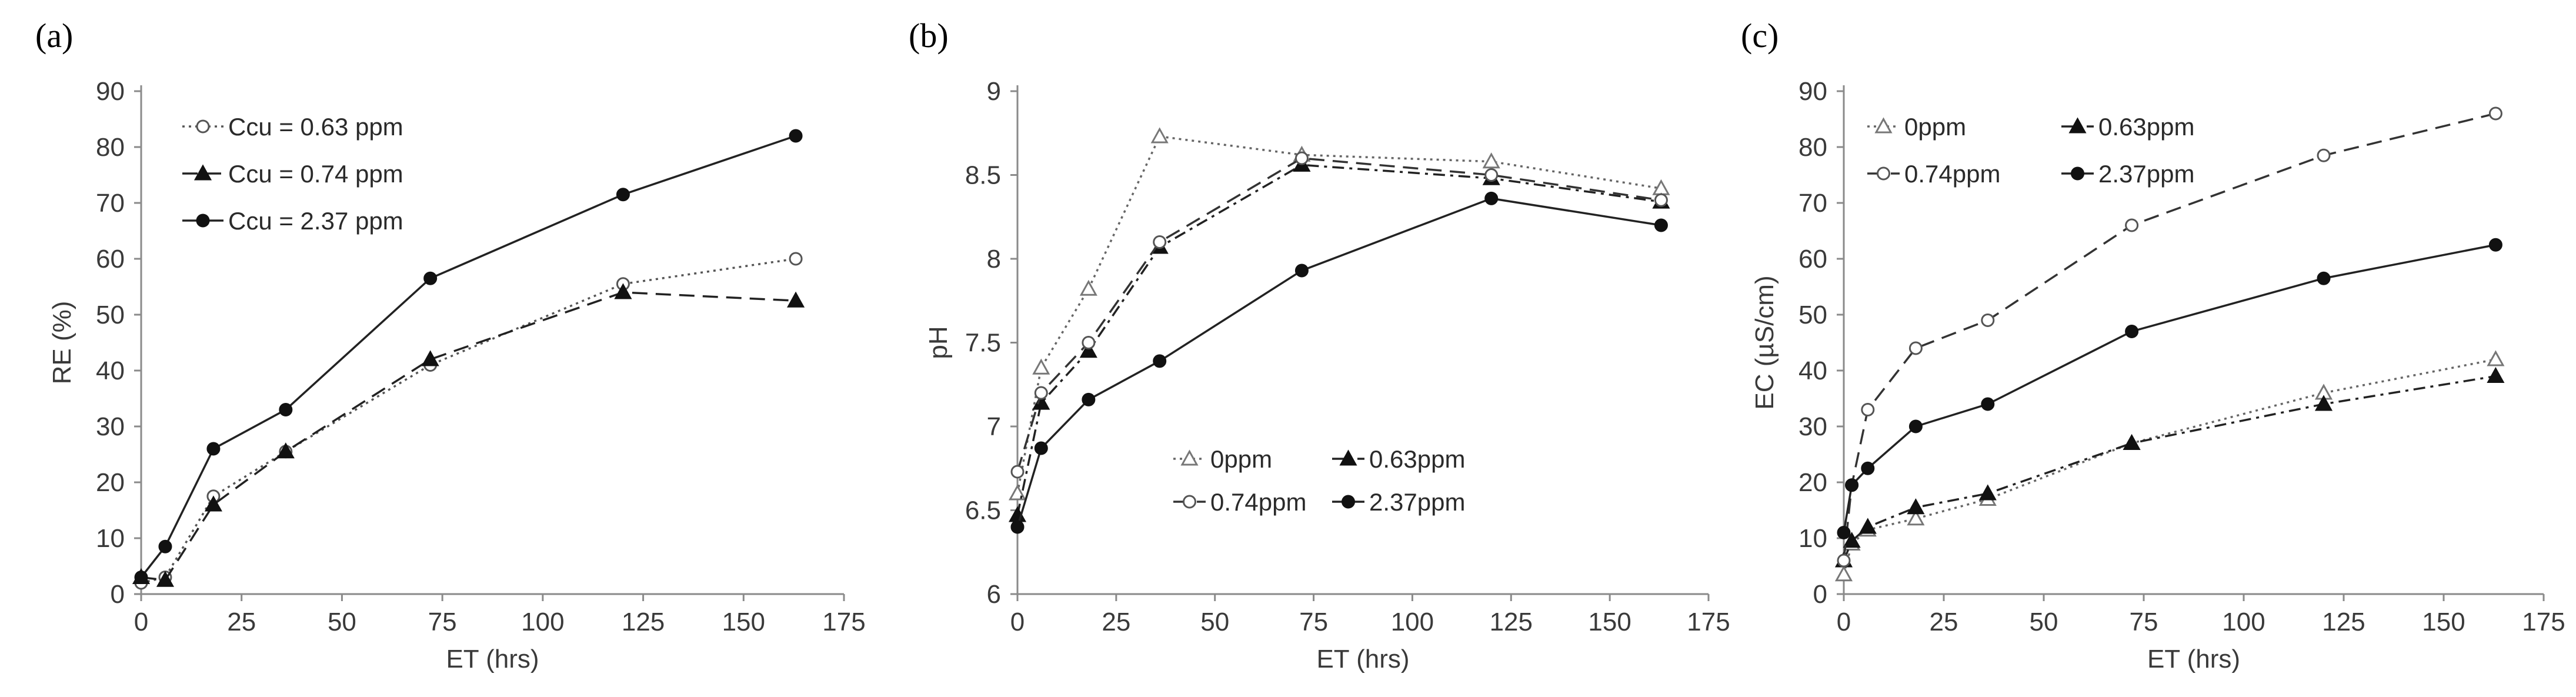  Describe the element at coordinates (110, 315) in the screenshot. I see `y-tick-label: 50` at that location.